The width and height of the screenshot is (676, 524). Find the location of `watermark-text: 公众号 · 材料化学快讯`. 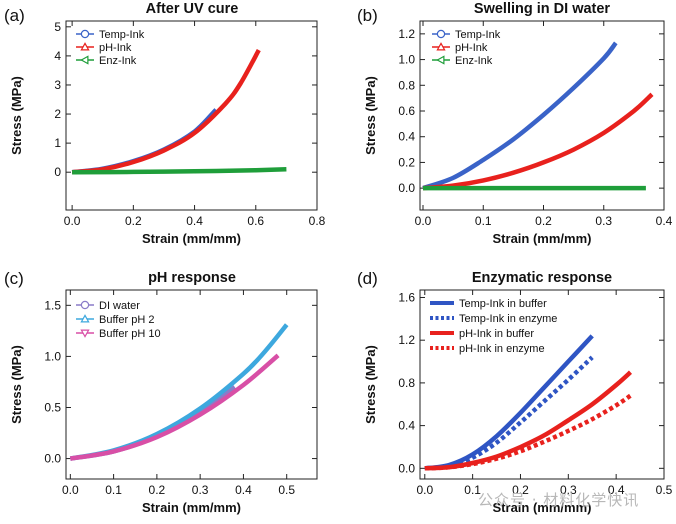

watermark-text: 公众号 · 材料化学快讯 is located at coordinates (559, 500).